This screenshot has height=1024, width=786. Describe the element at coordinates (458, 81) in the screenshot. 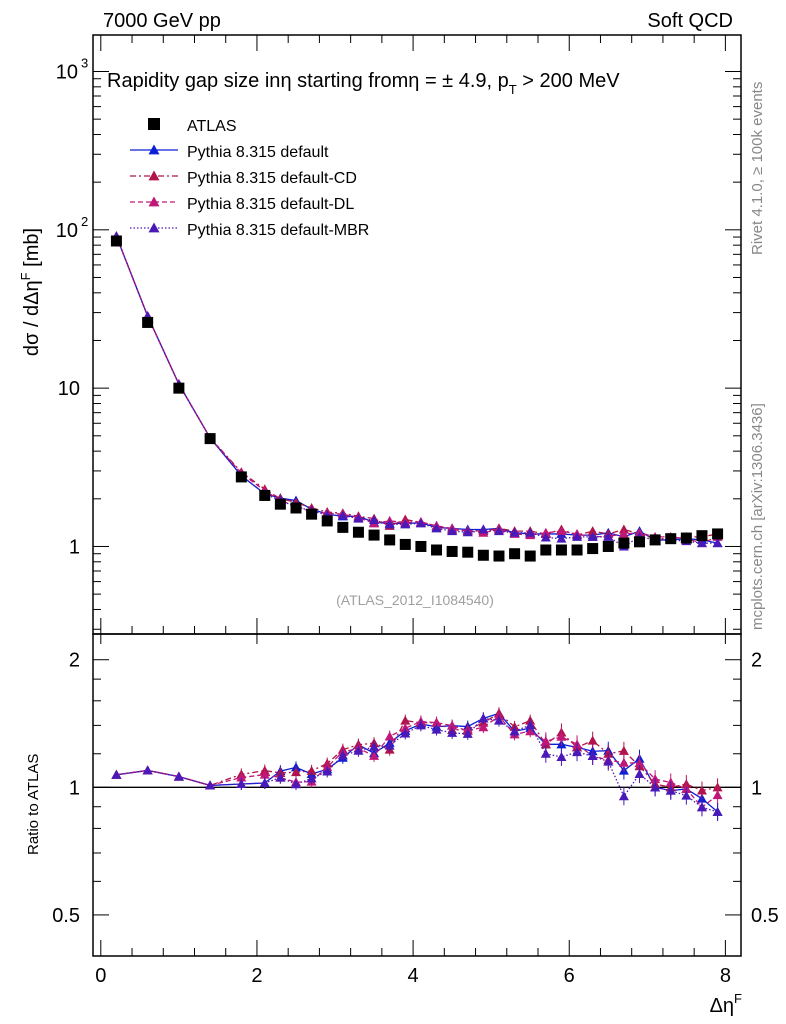

I see `title-range: η = ± 4.9, p` at that location.